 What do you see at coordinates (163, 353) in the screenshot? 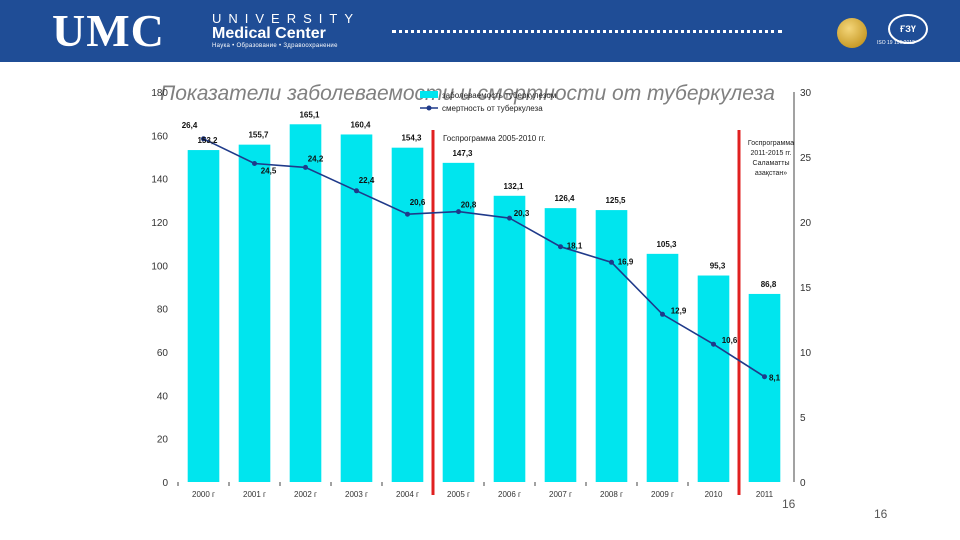
I see `left-axis-tick-label: 60` at bounding box center [163, 353].